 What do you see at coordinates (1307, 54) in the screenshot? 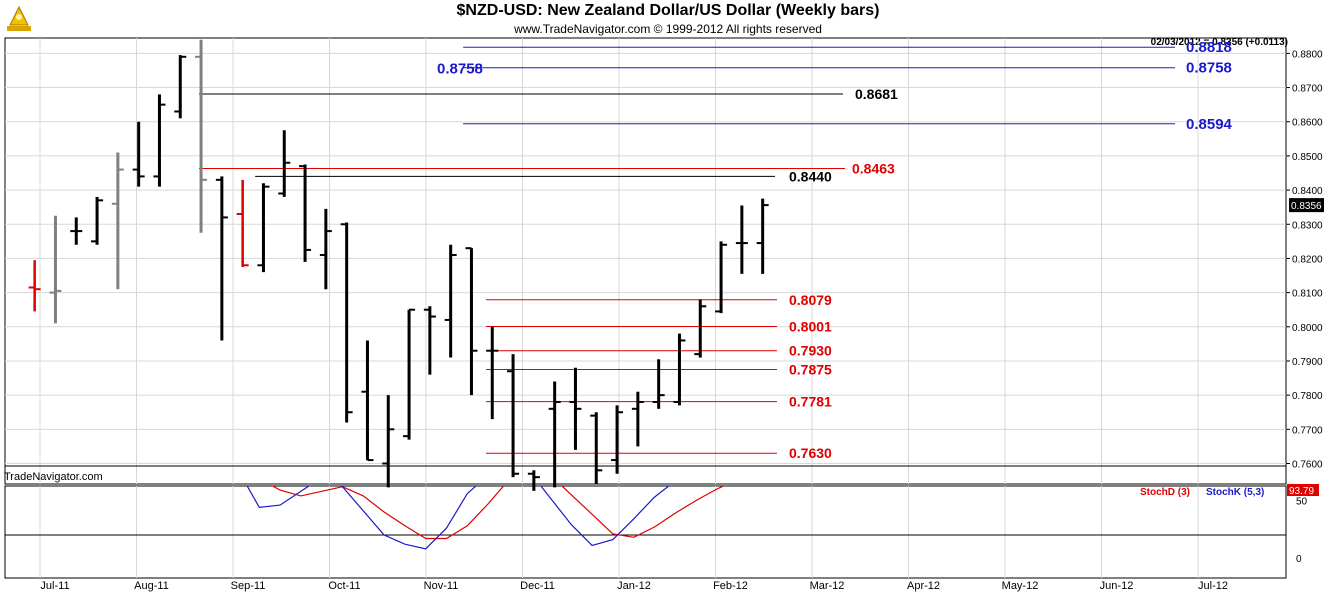
I see `y-tick-label: 0.8800` at bounding box center [1307, 54].